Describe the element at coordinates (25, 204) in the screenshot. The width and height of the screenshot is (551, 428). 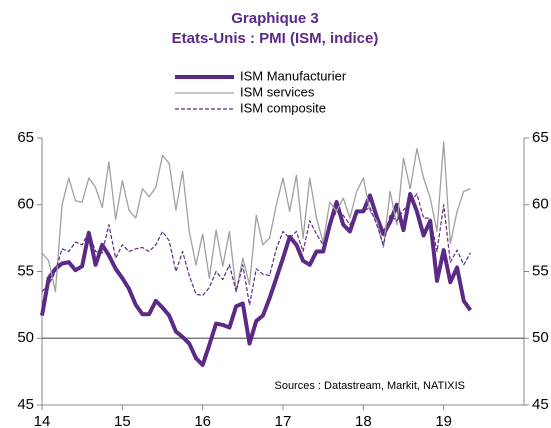
I see `y-tick-label: 60` at that location.